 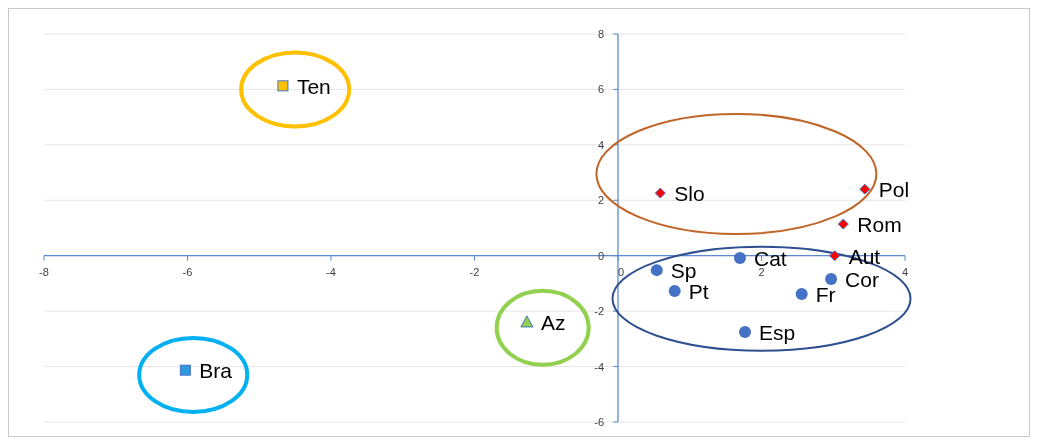 I want to click on x-tick-label: -4, so click(x=331, y=271).